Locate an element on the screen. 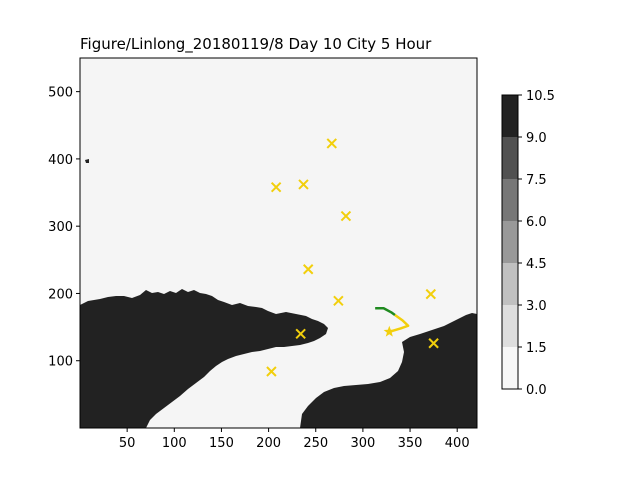 This screenshot has height=480, width=640. start-star-marker is located at coordinates (389, 331).